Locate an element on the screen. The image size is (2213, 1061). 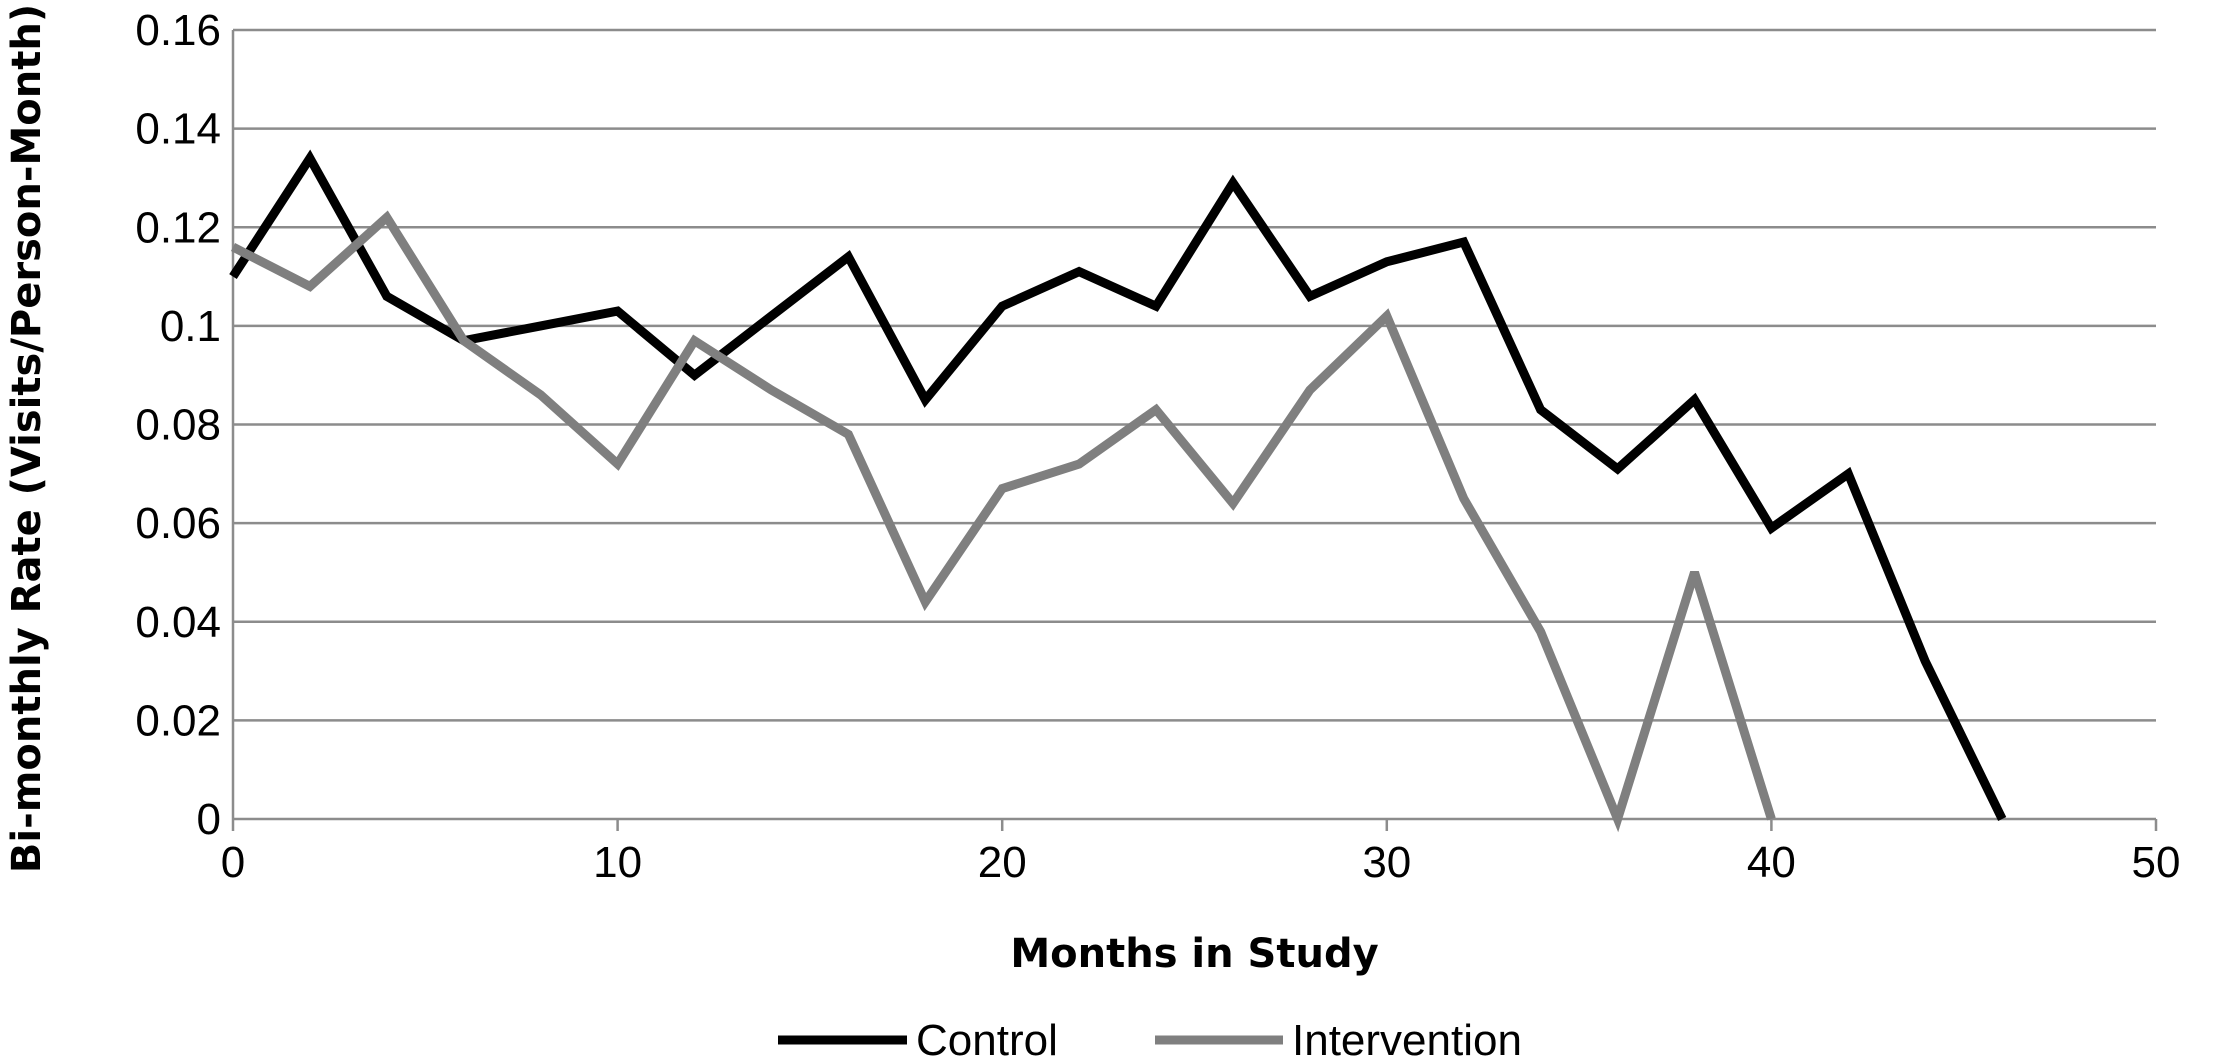
y-tick-label: 0.08 is located at coordinates (178, 425).